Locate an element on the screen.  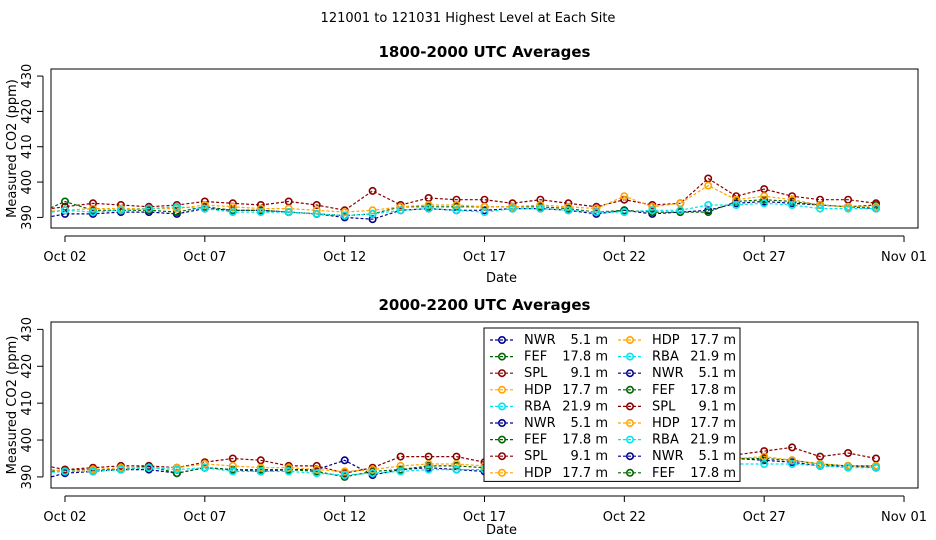
plot-data is located at coordinates (465, 462).